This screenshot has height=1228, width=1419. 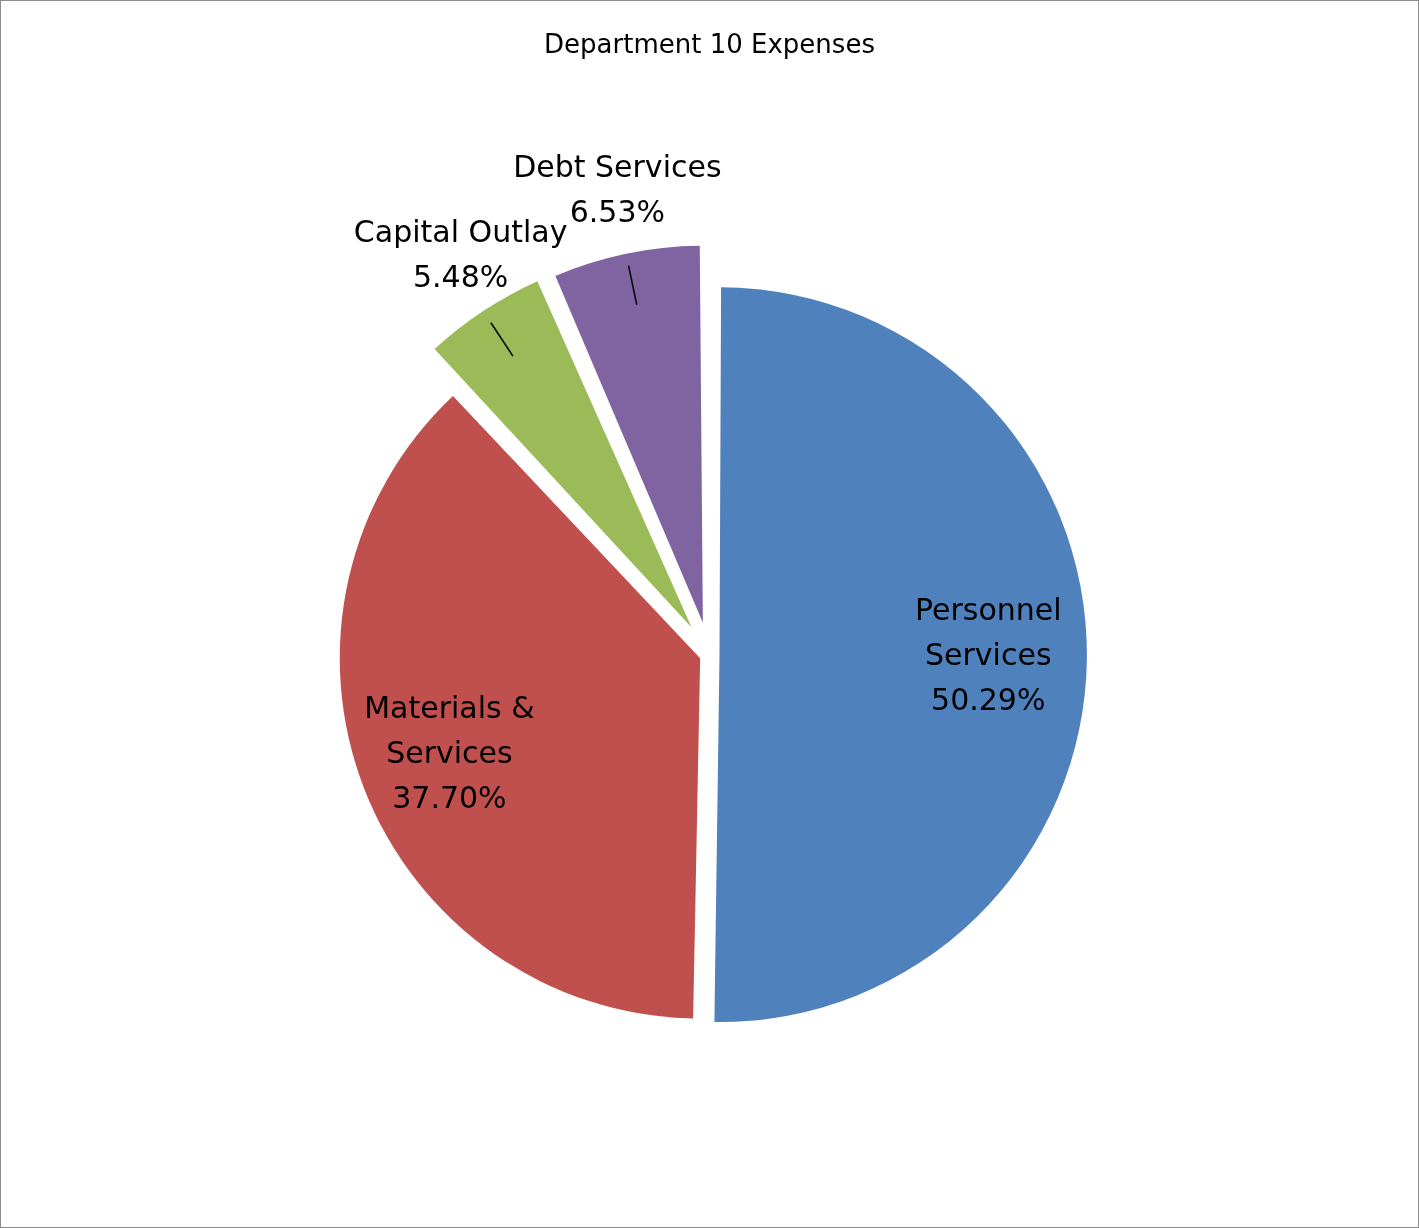 What do you see at coordinates (617, 166) in the screenshot?
I see `slice-label: Debt Services` at bounding box center [617, 166].